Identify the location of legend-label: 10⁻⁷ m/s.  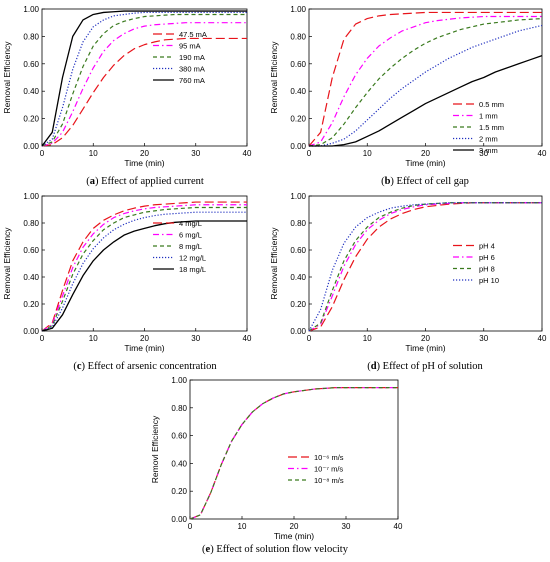
(328, 468).